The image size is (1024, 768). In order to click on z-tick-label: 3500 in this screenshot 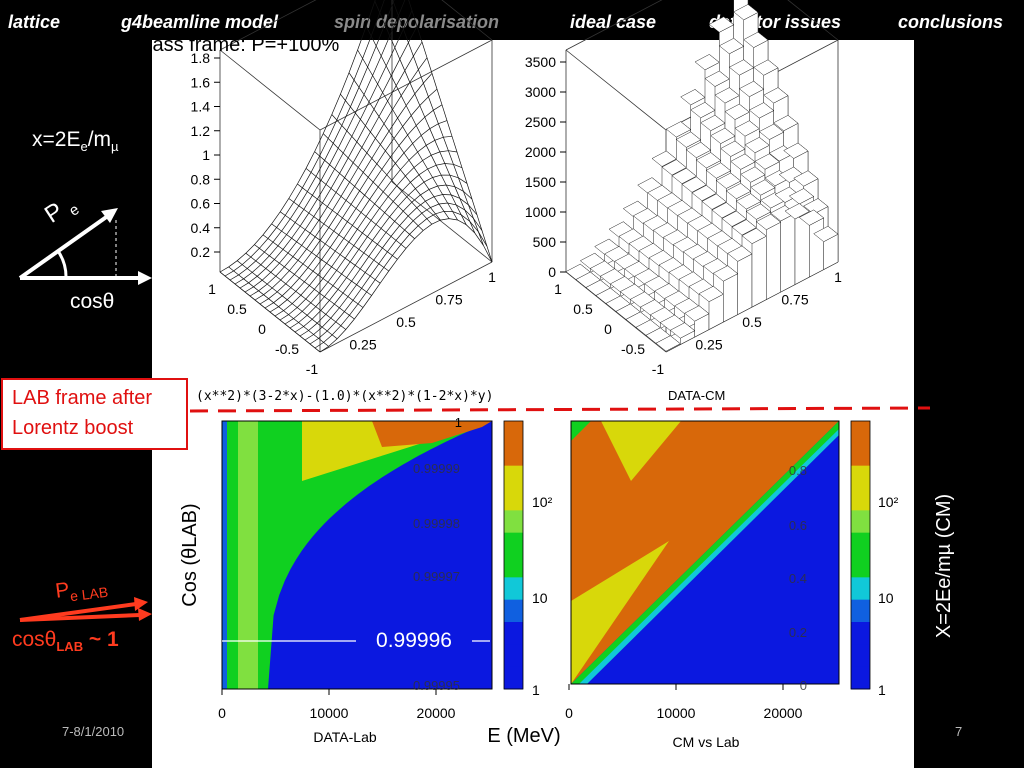, I will do `click(540, 62)`.